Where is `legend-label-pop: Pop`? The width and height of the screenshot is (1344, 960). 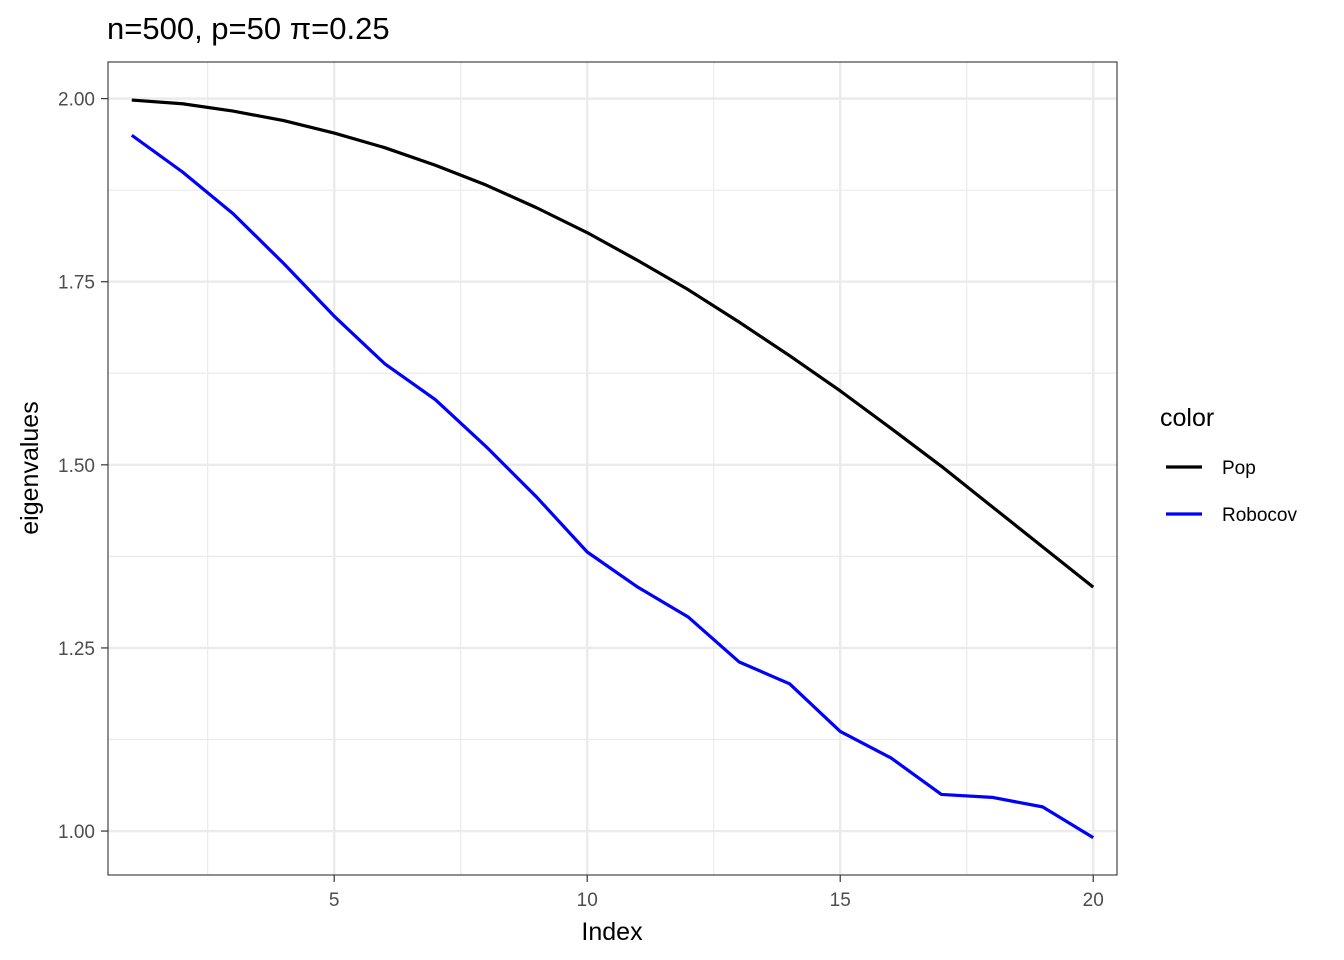 legend-label-pop: Pop is located at coordinates (1239, 468).